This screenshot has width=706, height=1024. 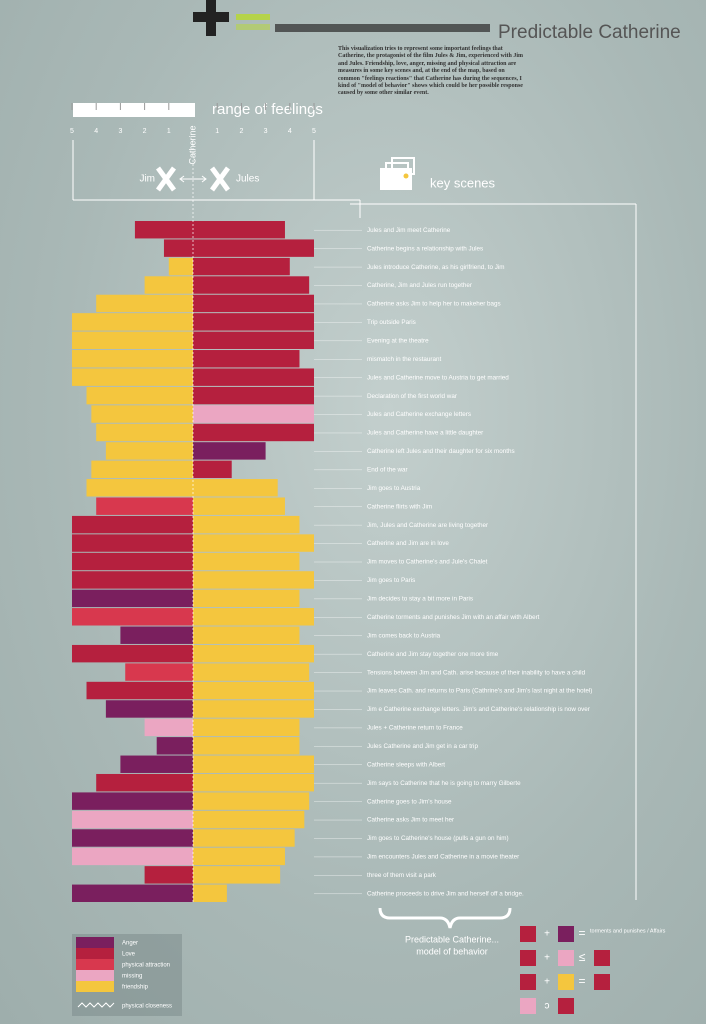 What do you see at coordinates (404, 635) in the screenshot?
I see `scene-label: Jim comes back to Austria` at bounding box center [404, 635].